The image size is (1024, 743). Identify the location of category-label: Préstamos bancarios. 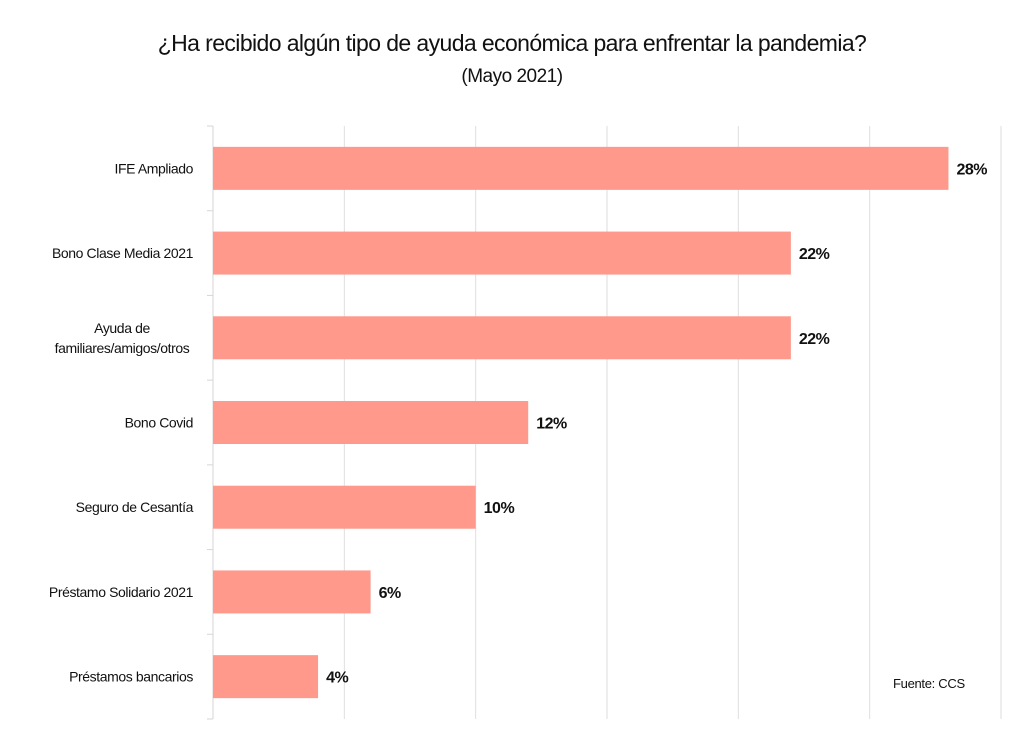
(131, 677).